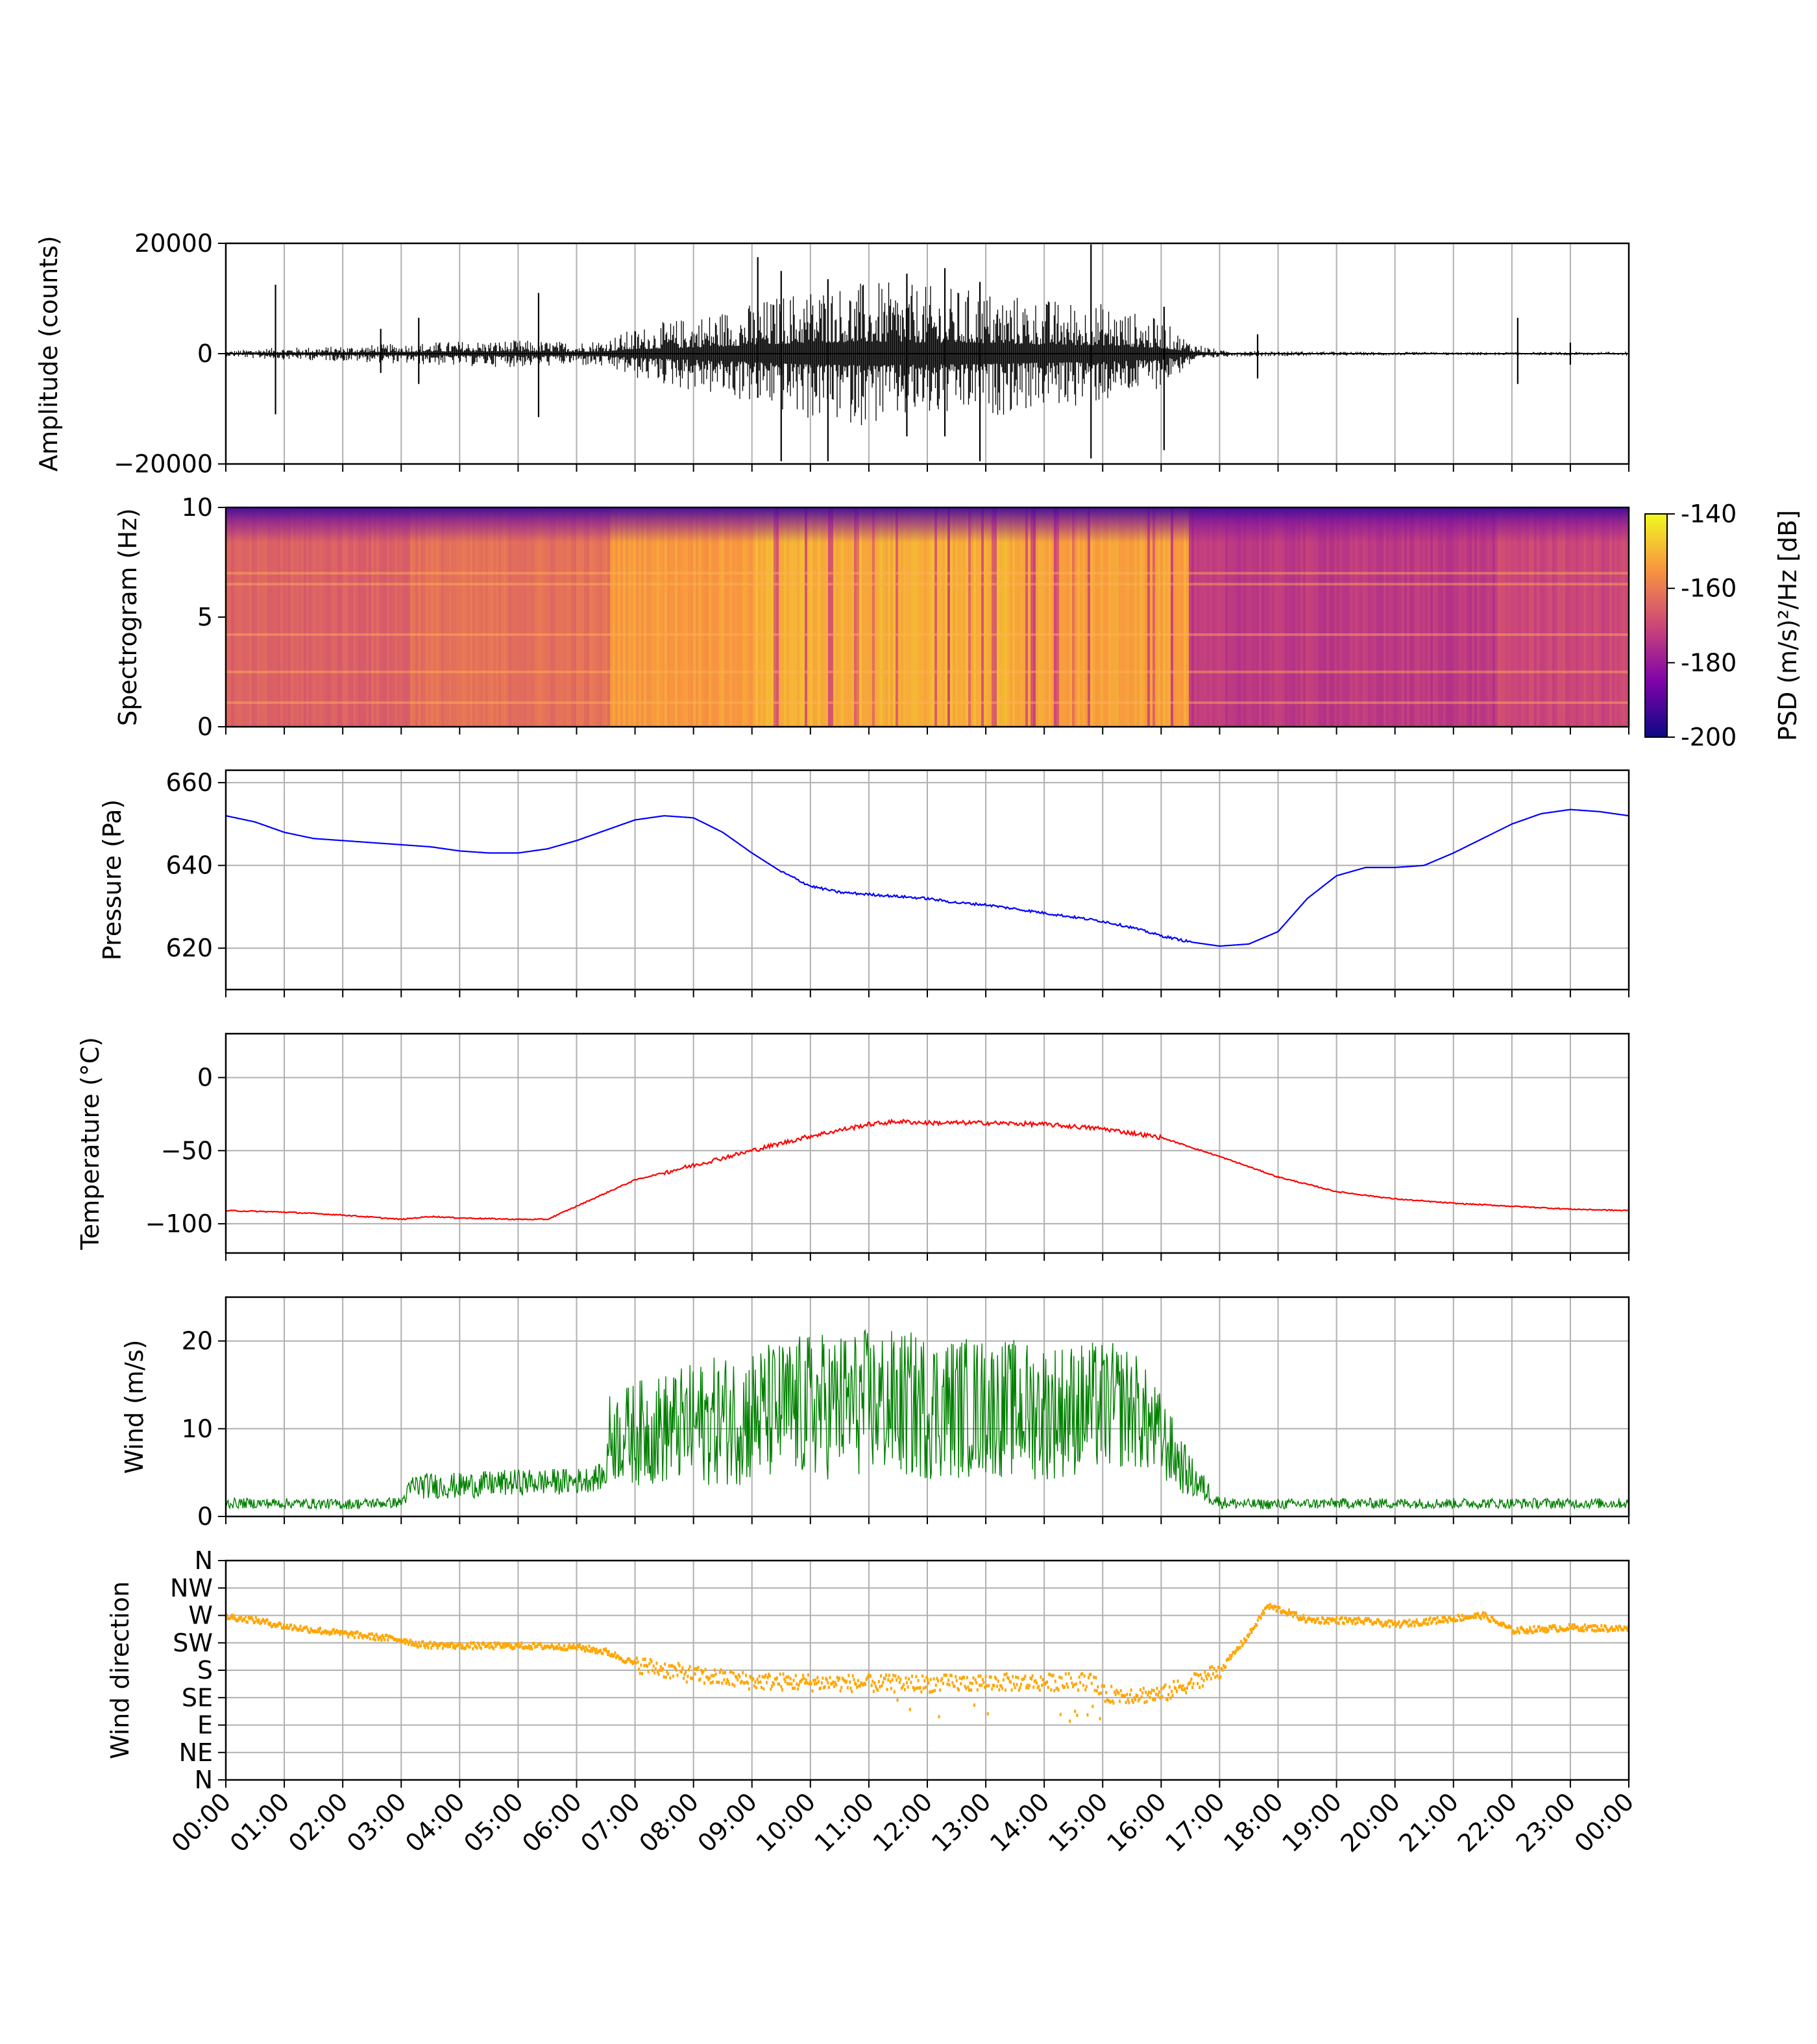  I want to click on y-tick-label: N, so click(204, 1560).